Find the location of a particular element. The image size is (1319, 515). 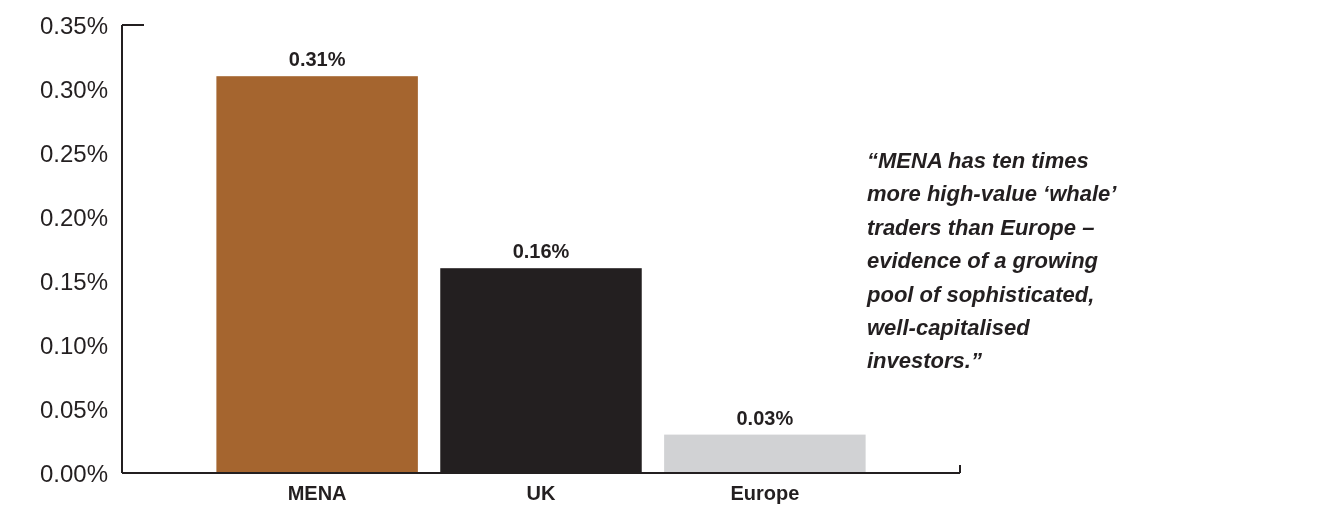

y-tick-label: 0.25% is located at coordinates (73, 153).